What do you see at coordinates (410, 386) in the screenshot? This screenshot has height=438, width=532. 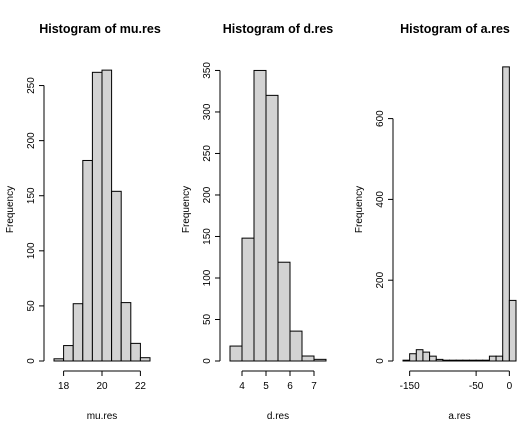 I see `x-tick-label: -150` at bounding box center [410, 386].